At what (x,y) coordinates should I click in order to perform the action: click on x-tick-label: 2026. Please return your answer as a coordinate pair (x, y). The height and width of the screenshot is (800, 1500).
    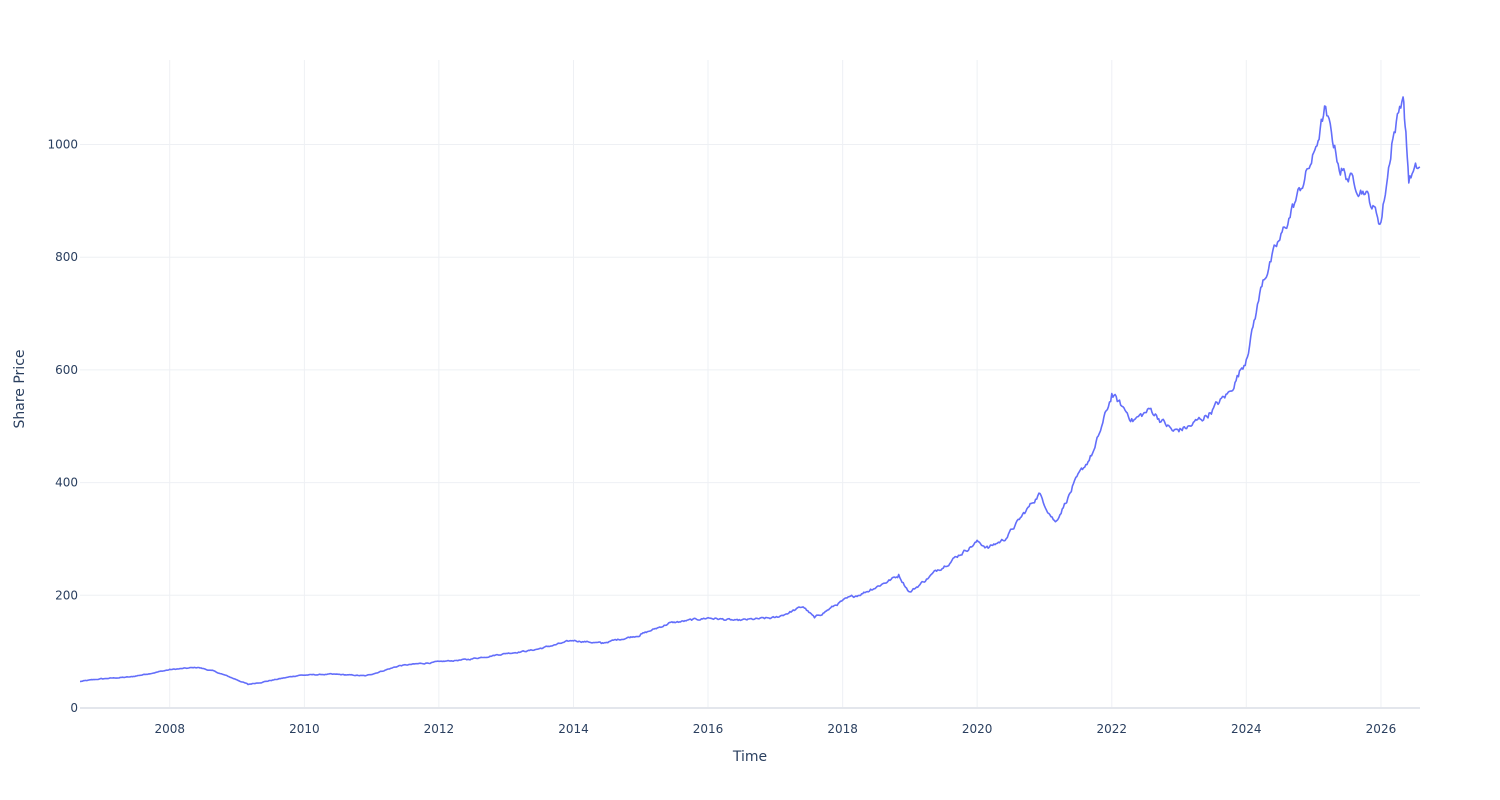
    Looking at the image, I should click on (1381, 729).